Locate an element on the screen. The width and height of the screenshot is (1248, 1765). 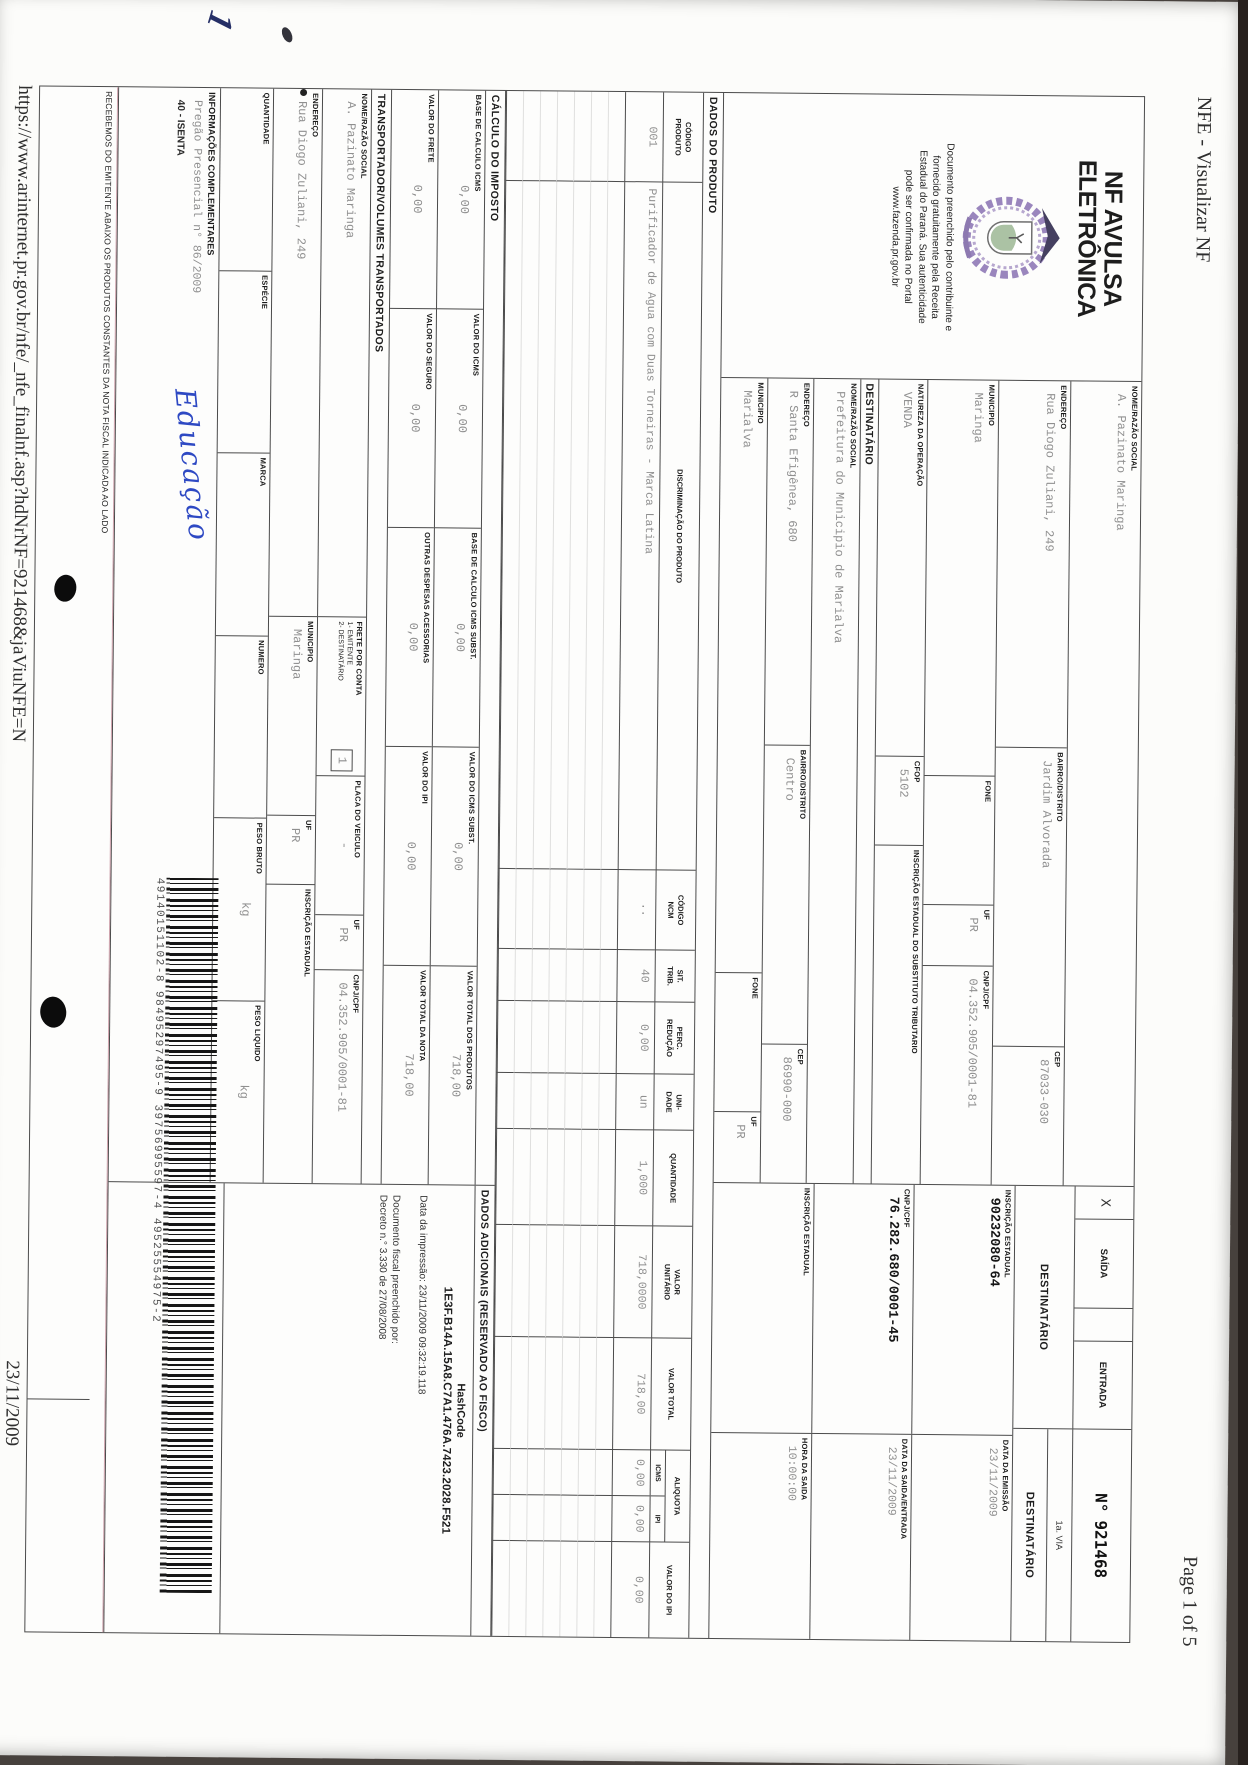
aliquota-ipi-header: IPI is located at coordinates (657, 1519).